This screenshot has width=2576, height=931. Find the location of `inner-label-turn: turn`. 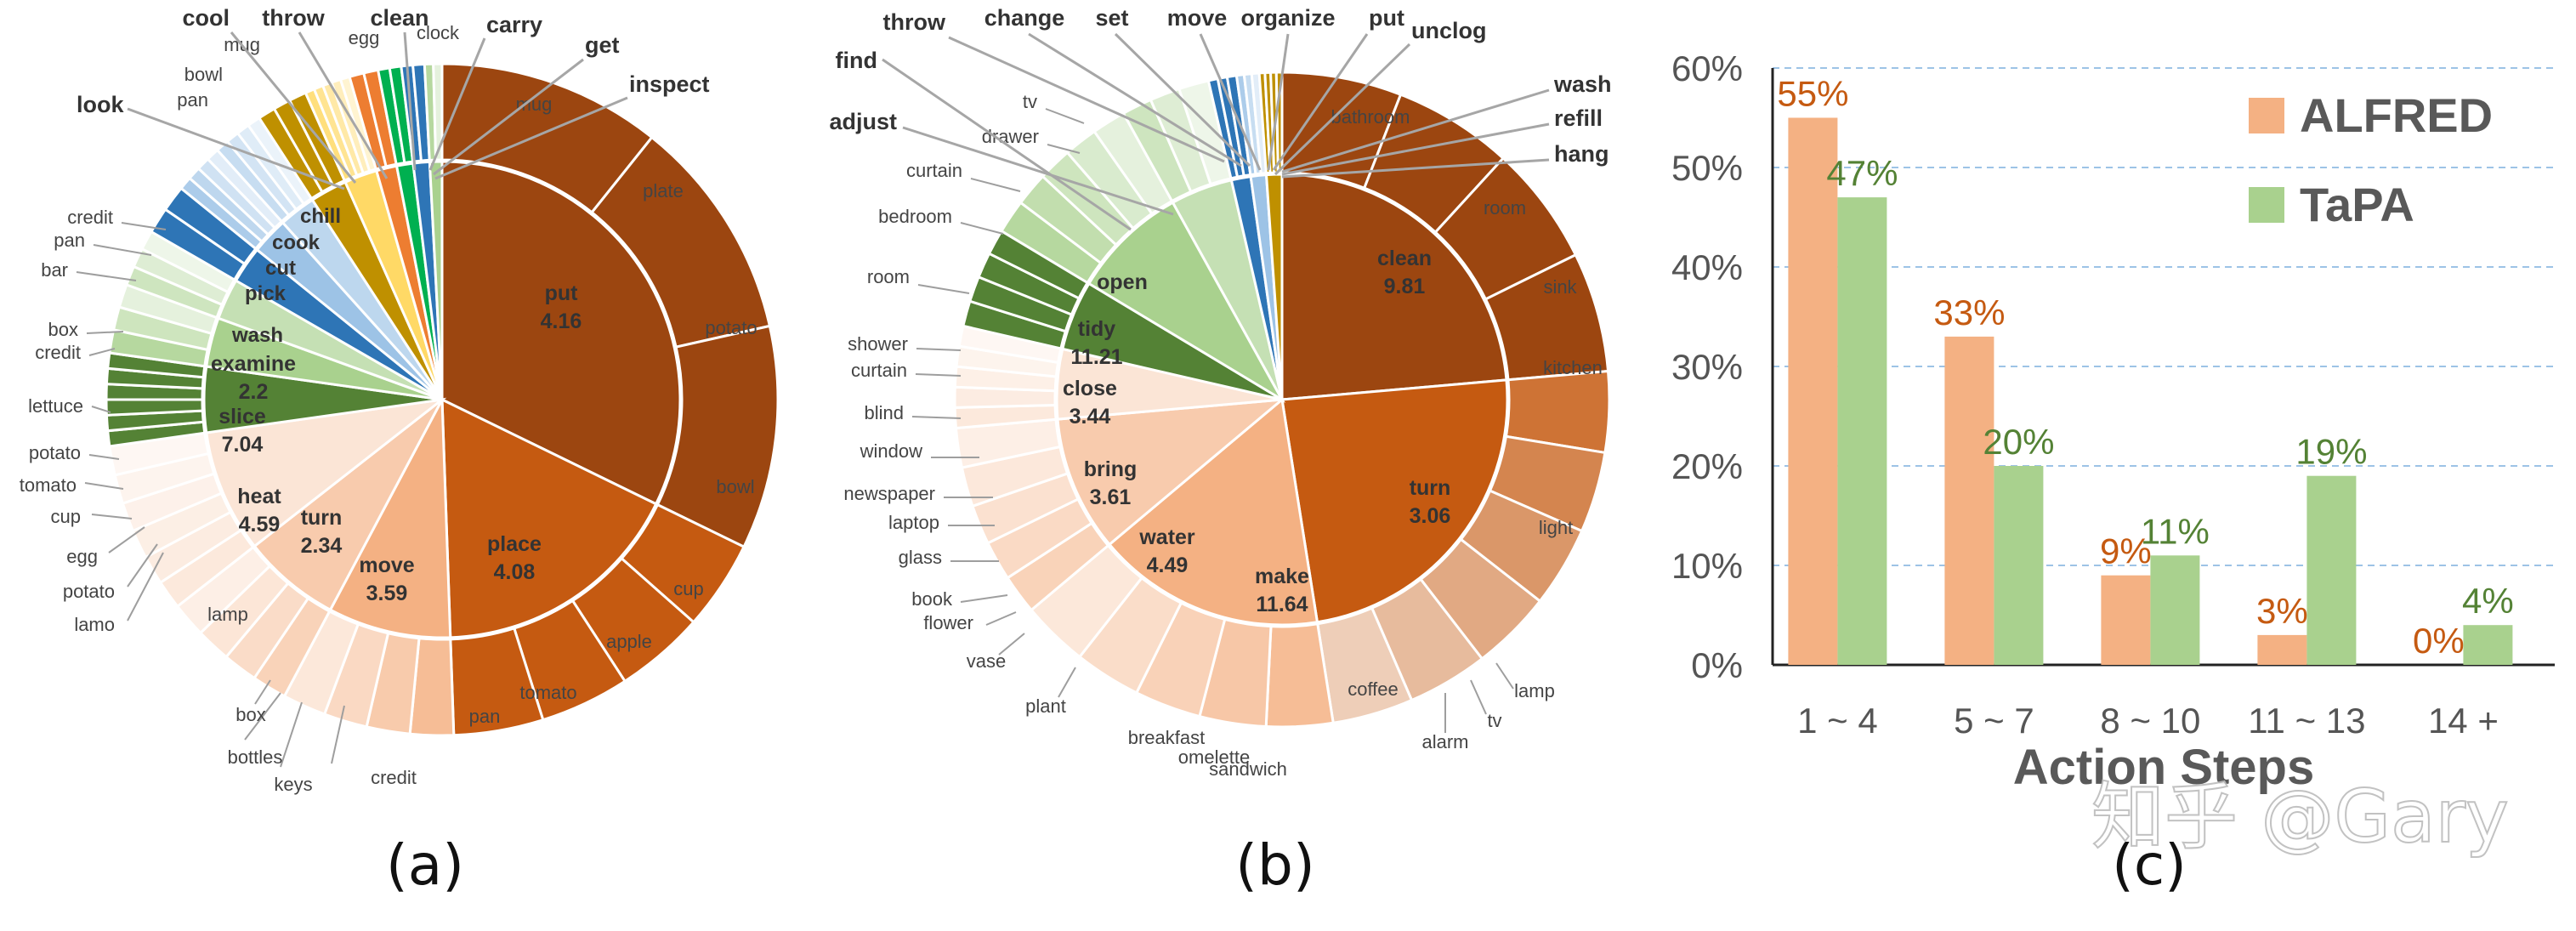

inner-label-turn: turn is located at coordinates (322, 518).